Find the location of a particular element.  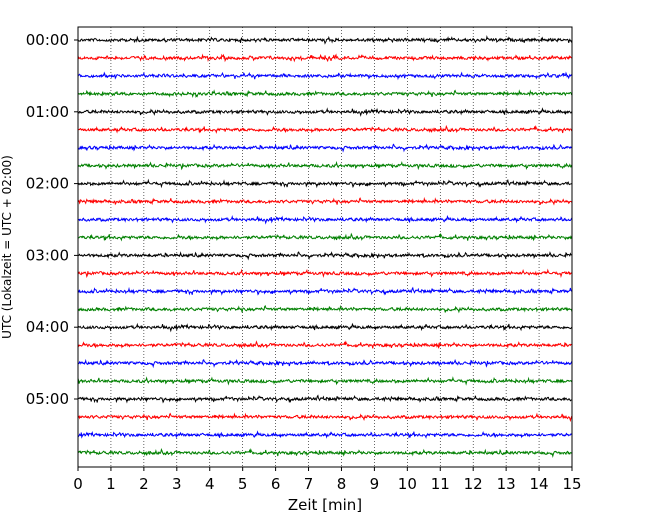

x-tick-label: 13 is located at coordinates (506, 484).